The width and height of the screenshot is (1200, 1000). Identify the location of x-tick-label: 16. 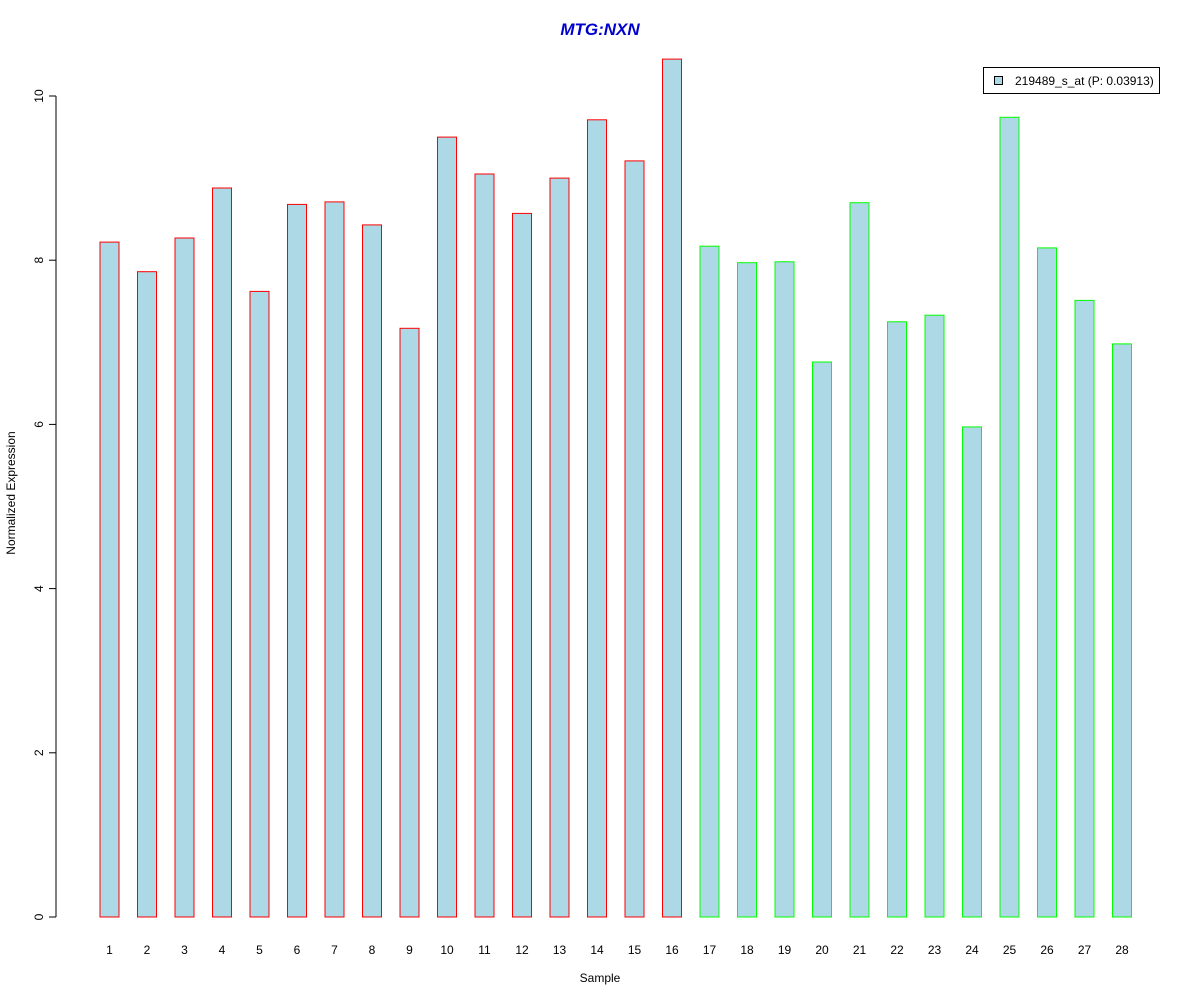
(672, 950).